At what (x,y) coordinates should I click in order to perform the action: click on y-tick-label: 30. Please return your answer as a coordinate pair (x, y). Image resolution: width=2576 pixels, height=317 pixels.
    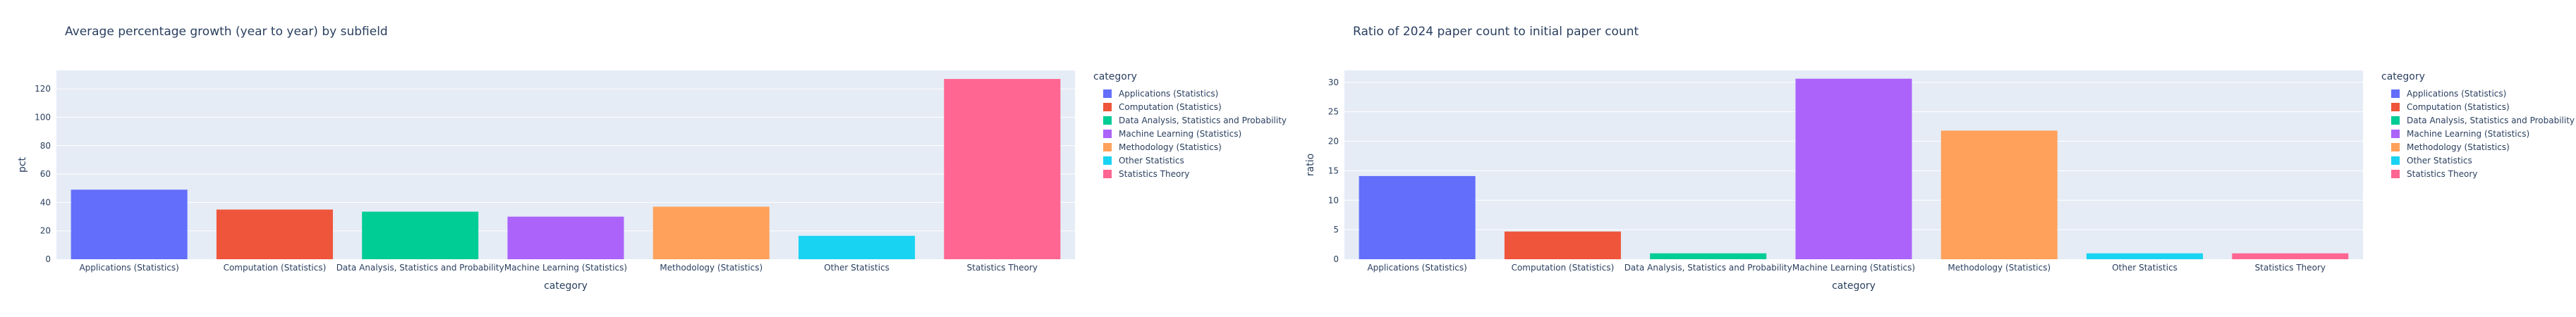
    Looking at the image, I should click on (1333, 82).